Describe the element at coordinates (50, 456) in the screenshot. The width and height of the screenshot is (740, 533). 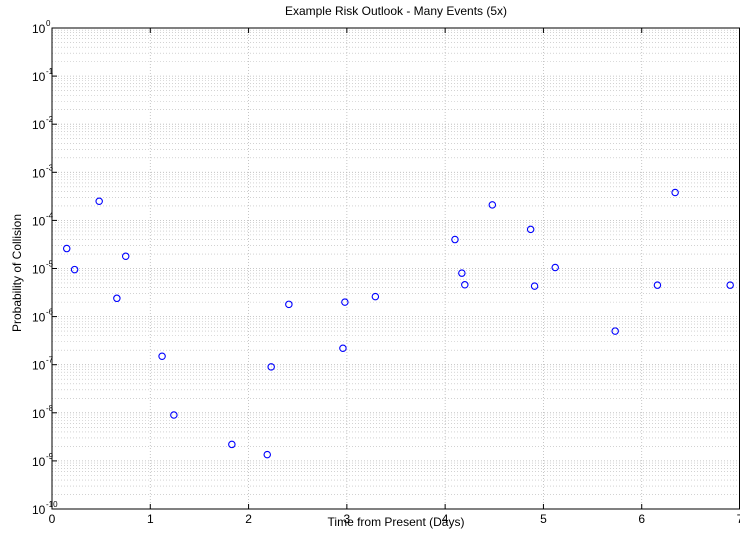
I see `y-tick-exponent: -9` at that location.